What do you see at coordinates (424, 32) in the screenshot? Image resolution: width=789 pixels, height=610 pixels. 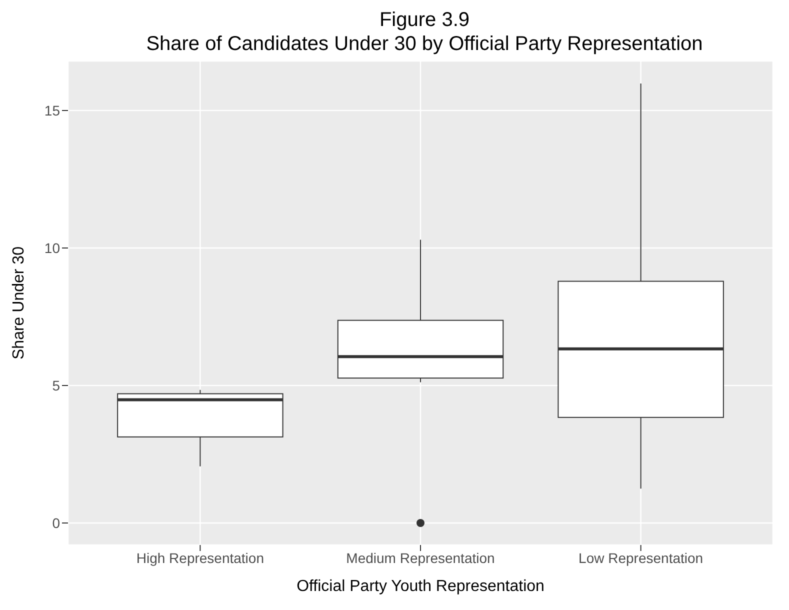 I see `chart-title: Figure 3.9 Share of Candidates Under 30 by Official Party Representation` at bounding box center [424, 32].